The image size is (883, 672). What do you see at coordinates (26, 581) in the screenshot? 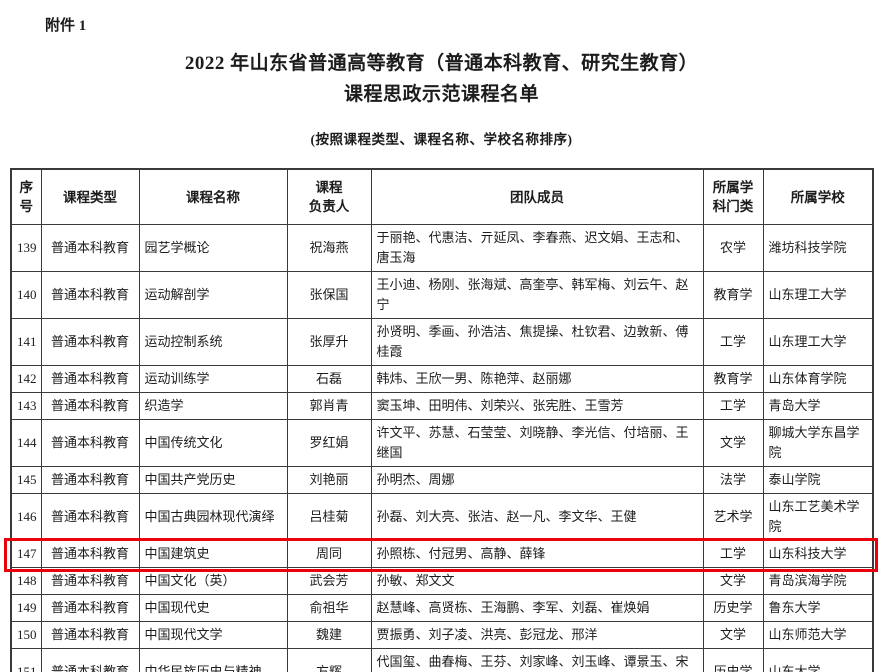
I see `cell-serial: 148` at bounding box center [26, 581].